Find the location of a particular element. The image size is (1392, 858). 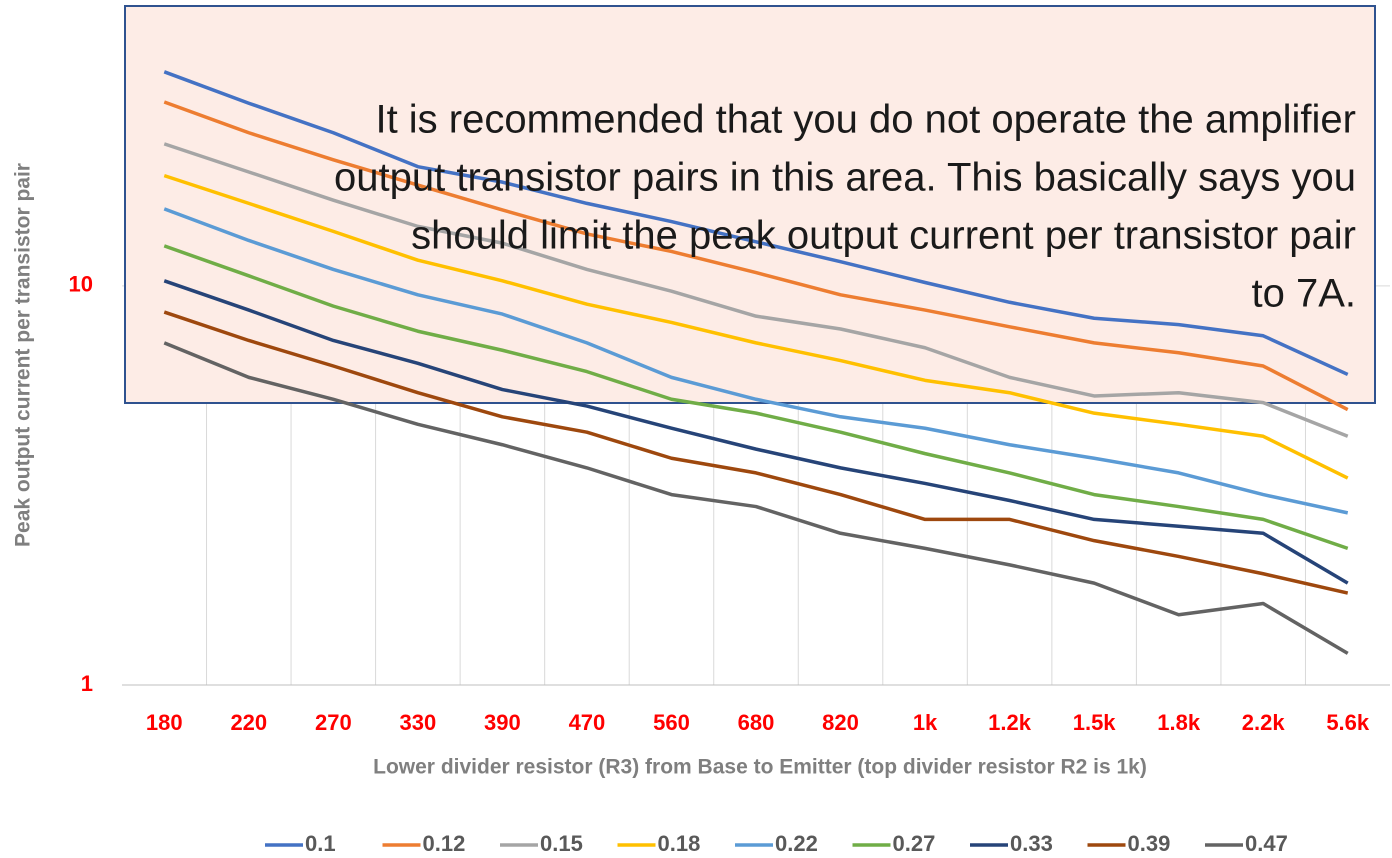

x-tick-label: 1.5k is located at coordinates (1095, 722).